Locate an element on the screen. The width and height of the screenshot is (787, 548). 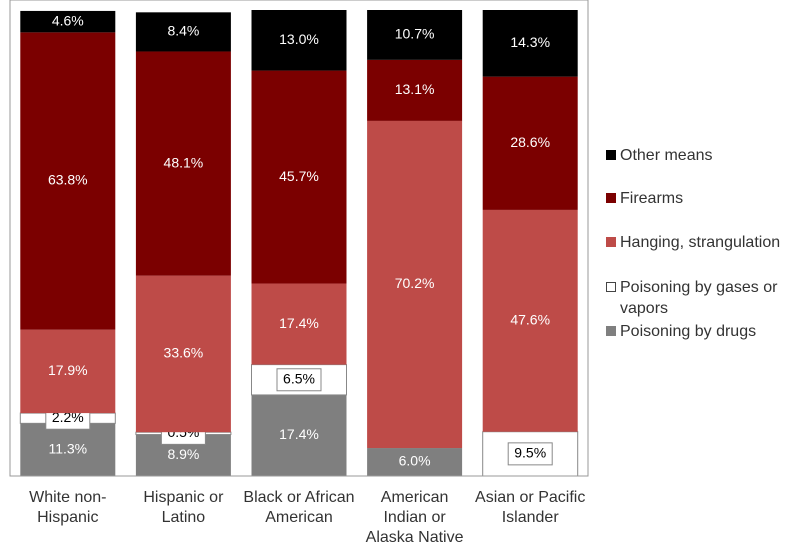
data-label: 11.3% is located at coordinates (67, 448).